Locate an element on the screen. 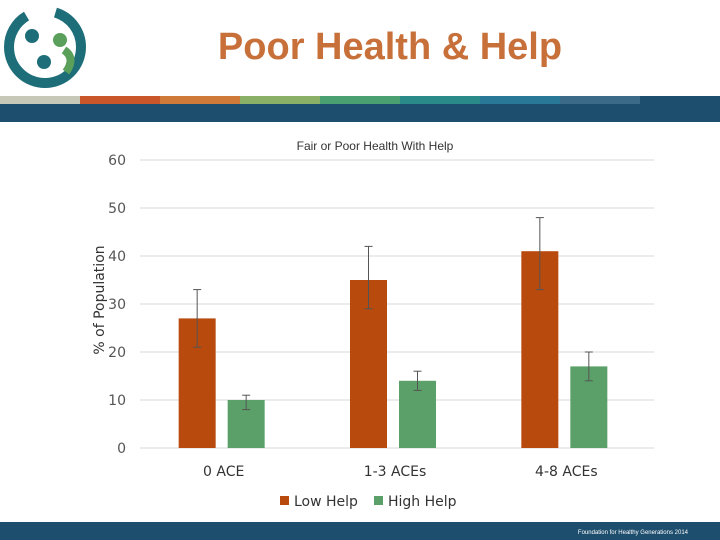  legend-label: Low Help is located at coordinates (326, 502).